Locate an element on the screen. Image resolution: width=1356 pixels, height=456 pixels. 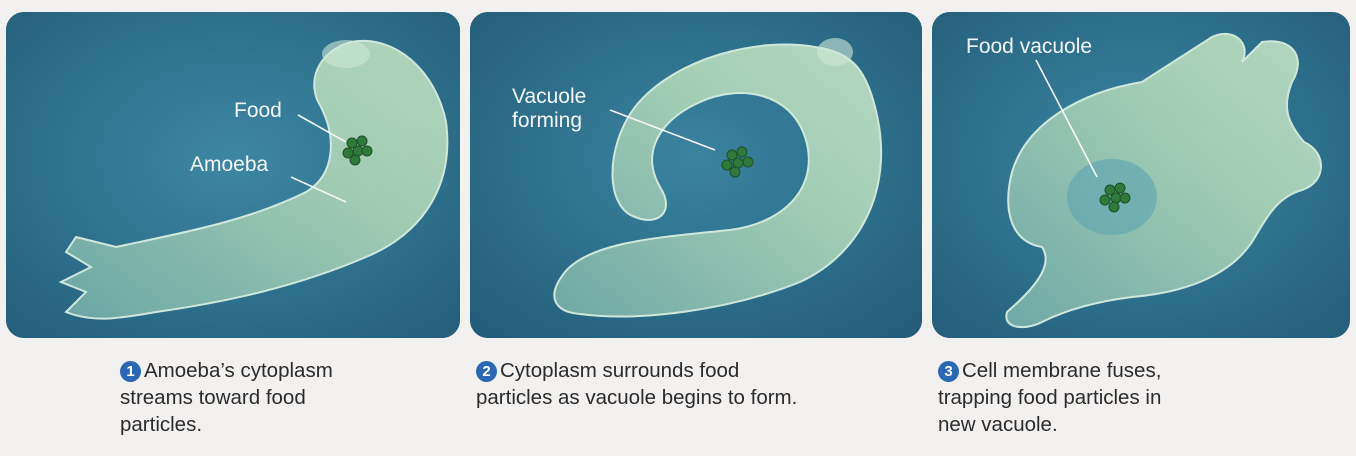
caption-2-line-1: Cytoplasm surrounds food is located at coordinates (620, 370).